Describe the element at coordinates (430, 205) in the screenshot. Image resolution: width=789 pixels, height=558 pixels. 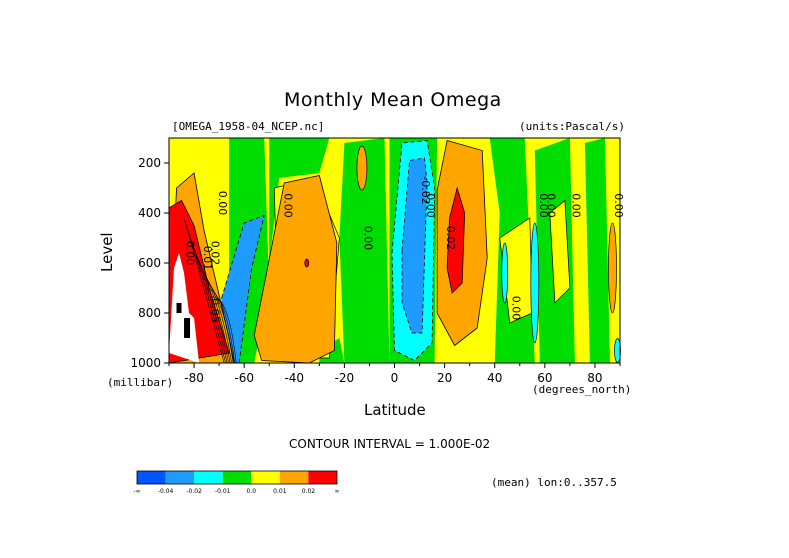
I see `contour-label-8: 0.00` at that location.